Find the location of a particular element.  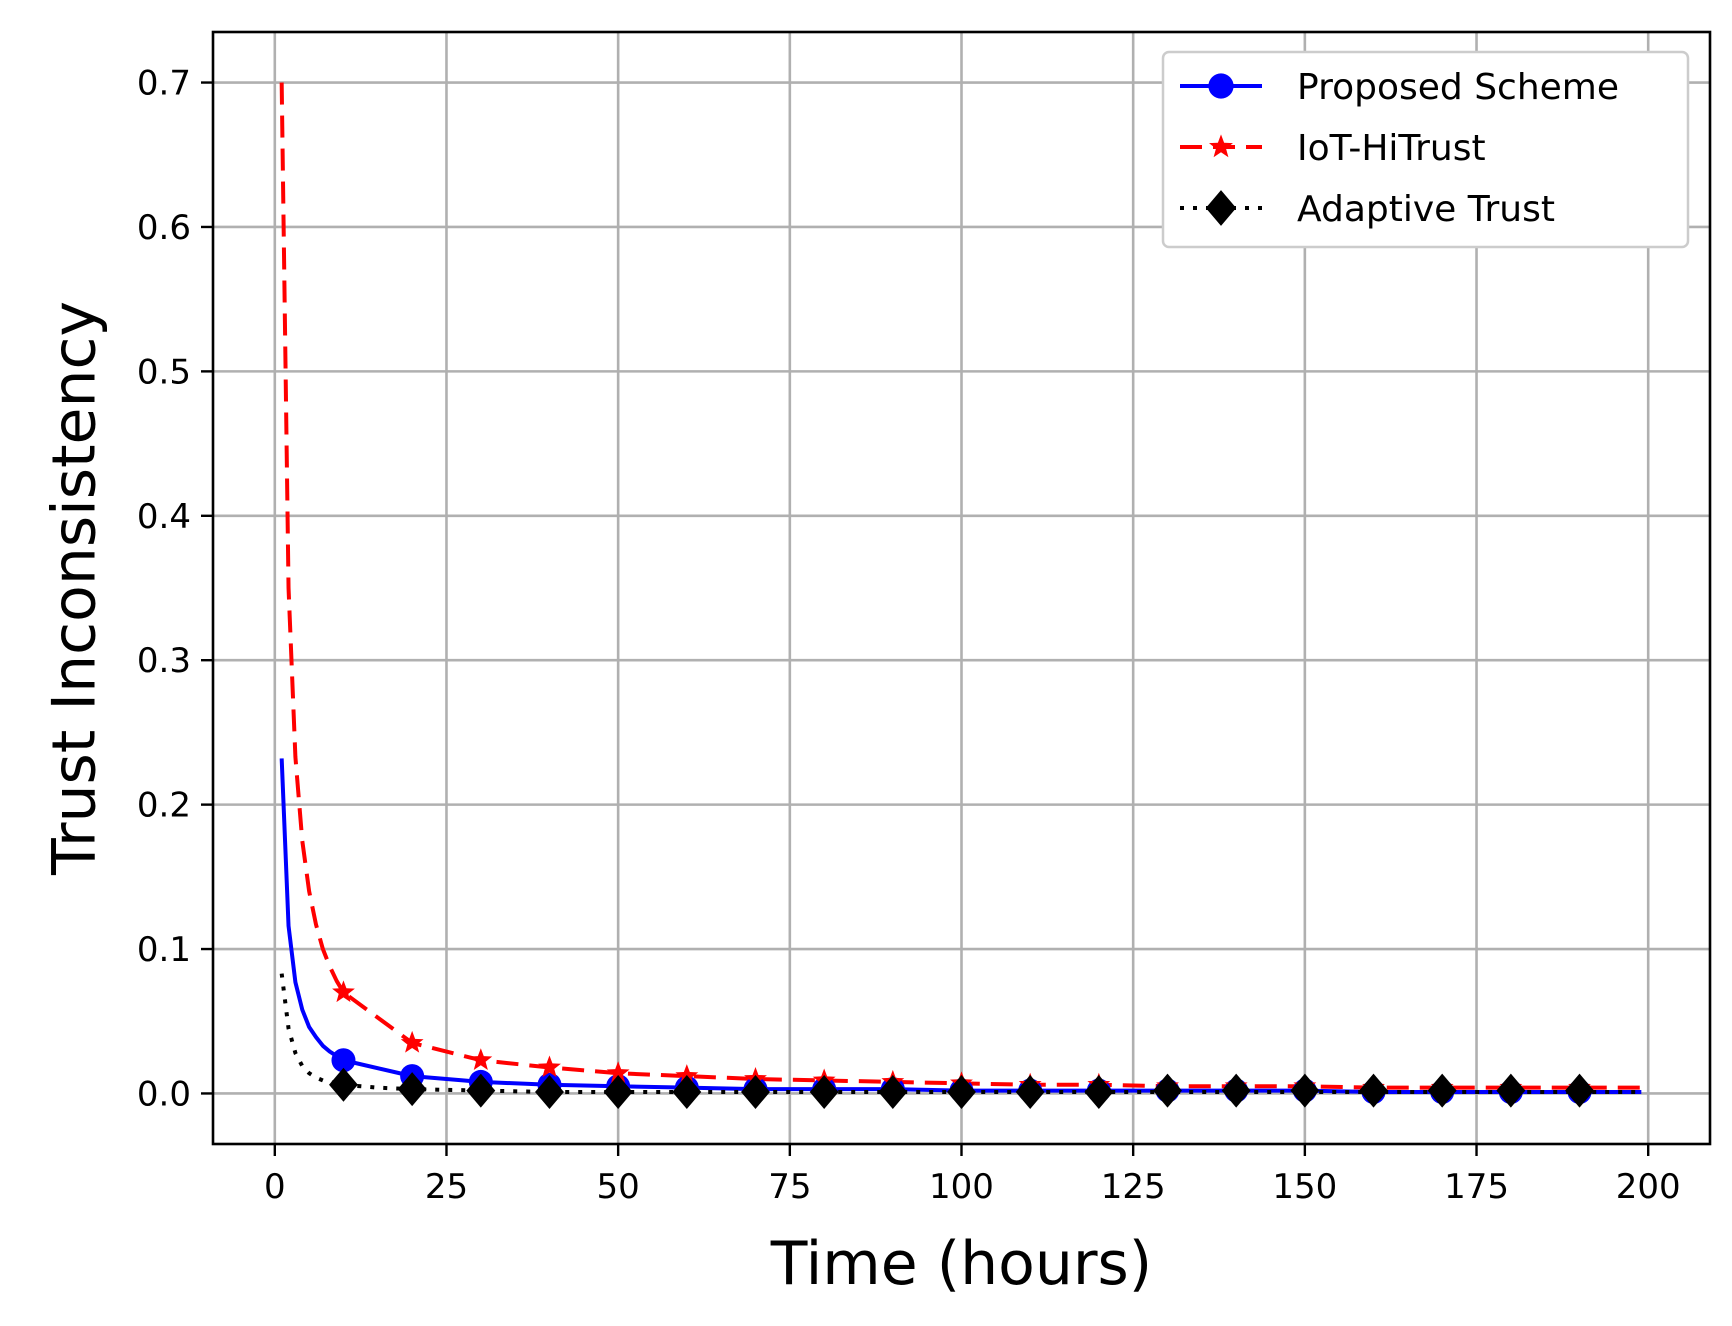

y-tick-label: 0.5 is located at coordinates (164, 372).